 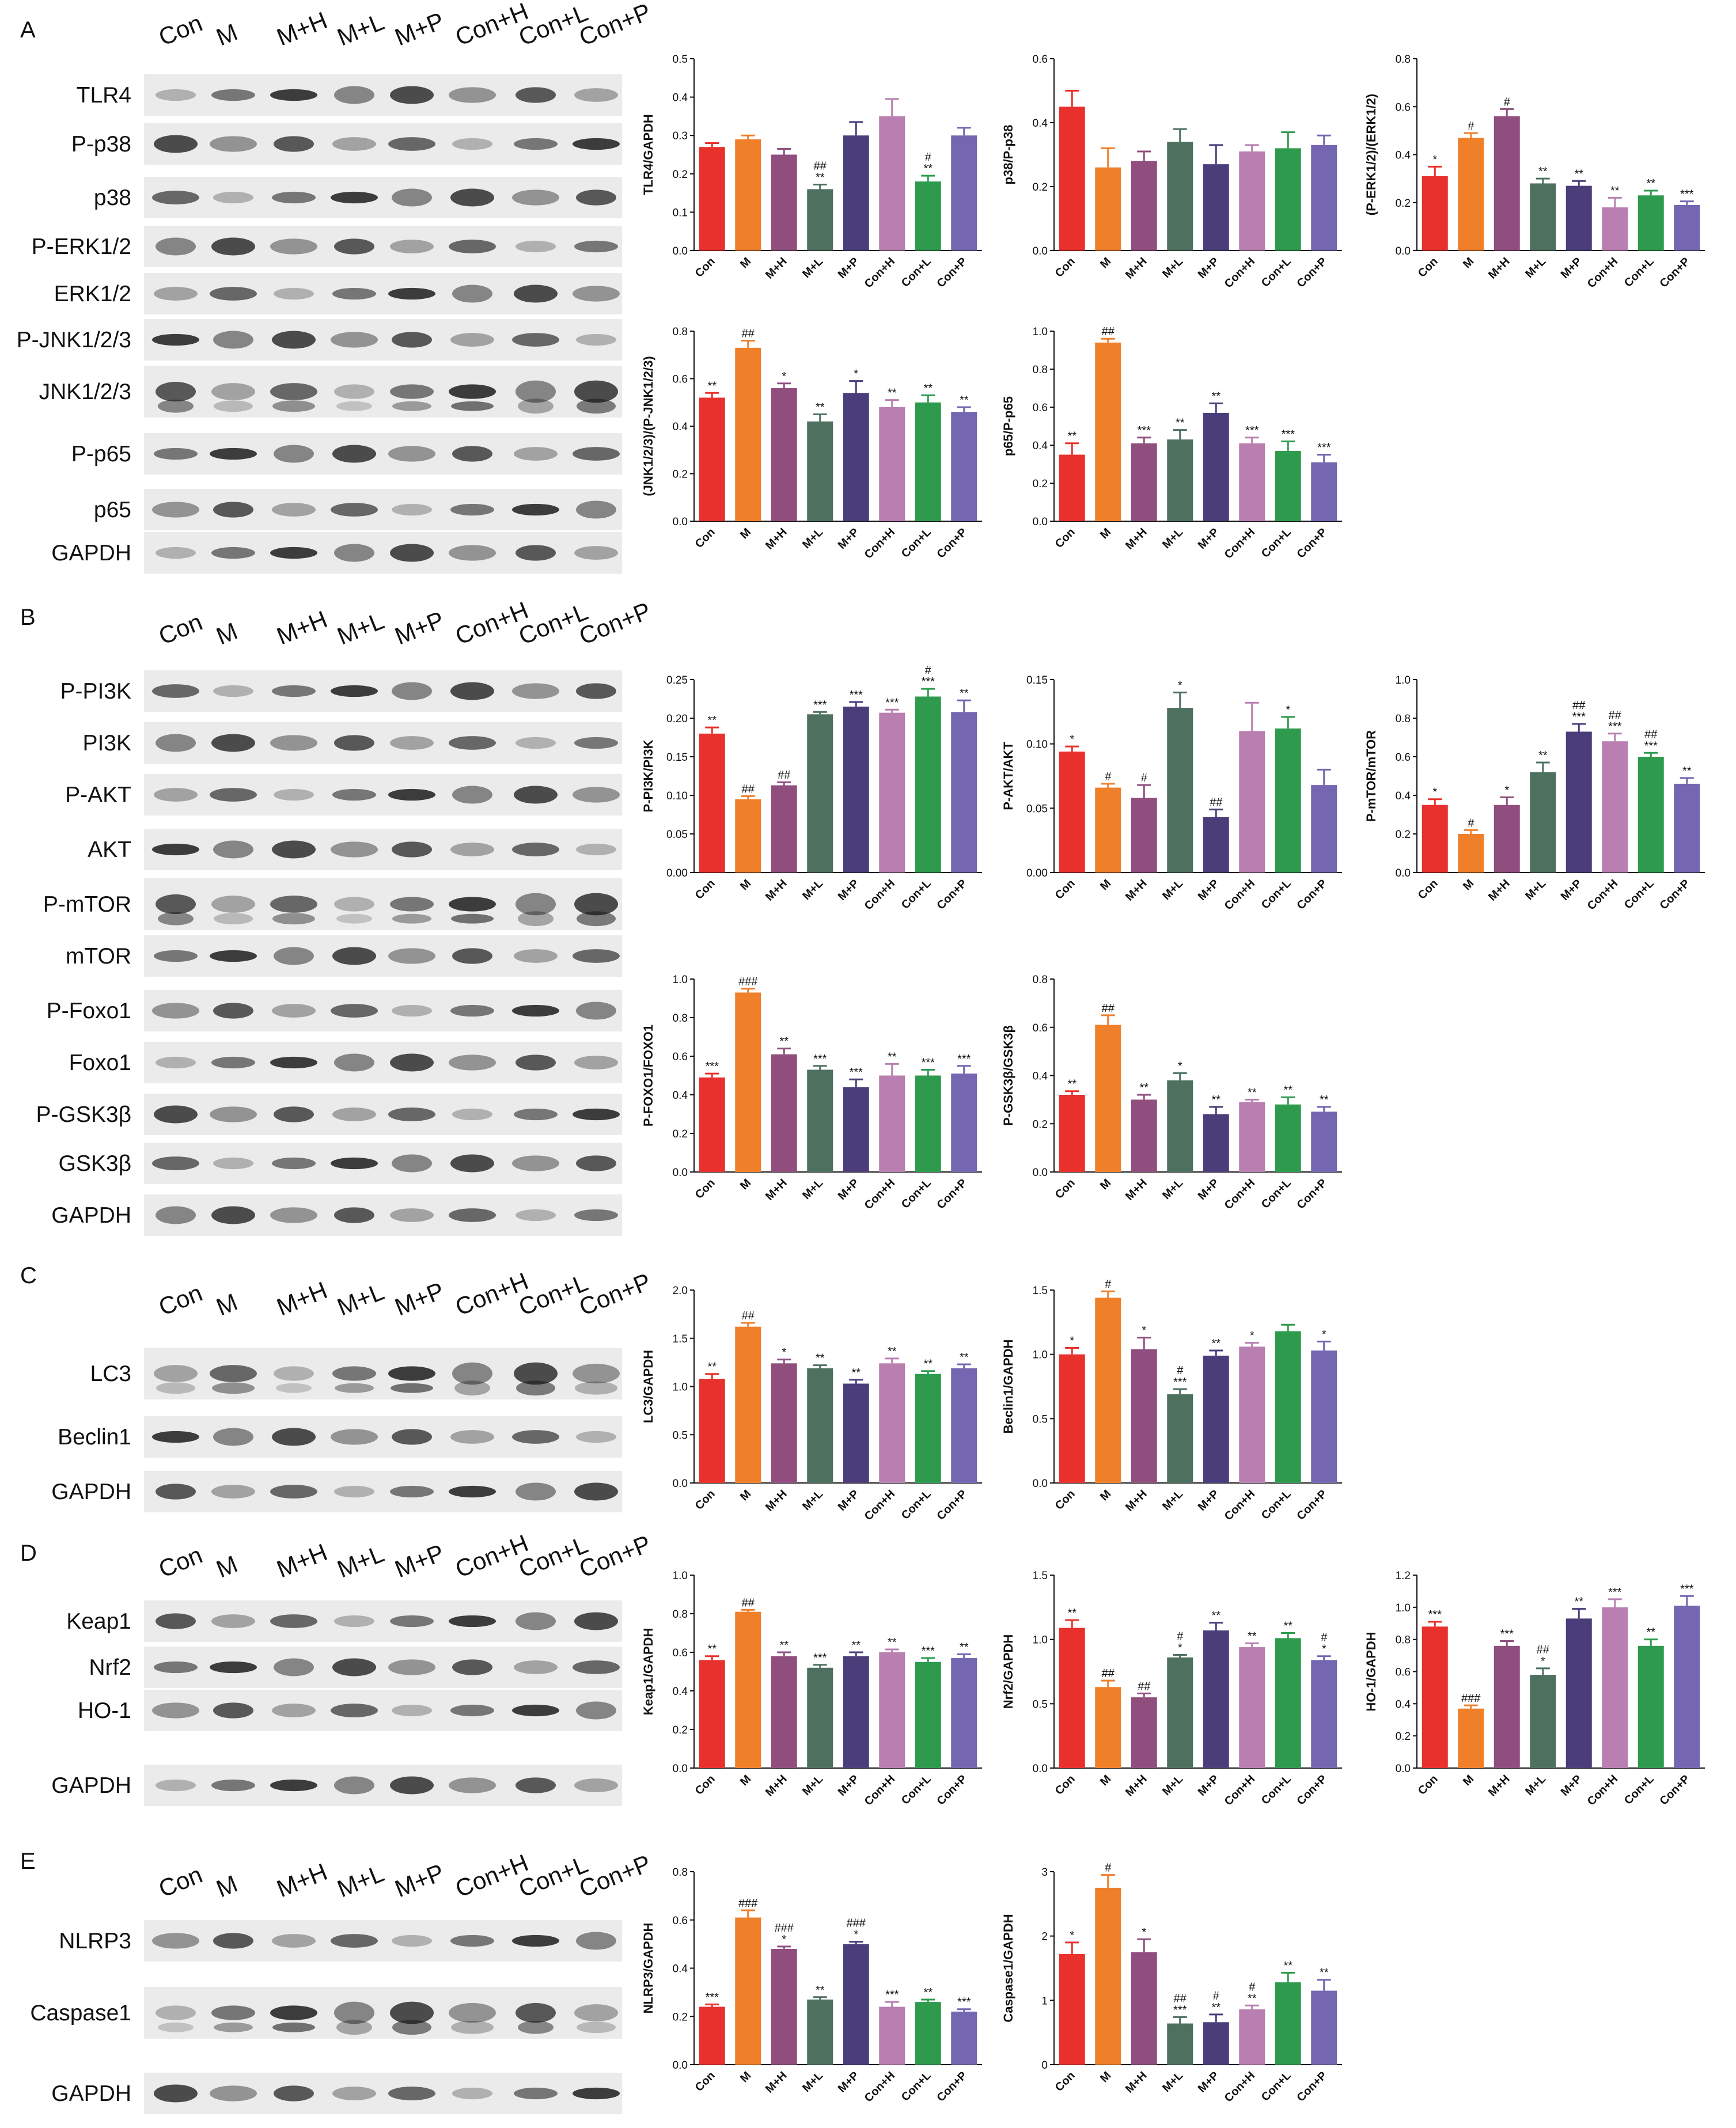 What do you see at coordinates (1040, 188) in the screenshot?
I see `y-tick-label: 0.2` at bounding box center [1040, 188].